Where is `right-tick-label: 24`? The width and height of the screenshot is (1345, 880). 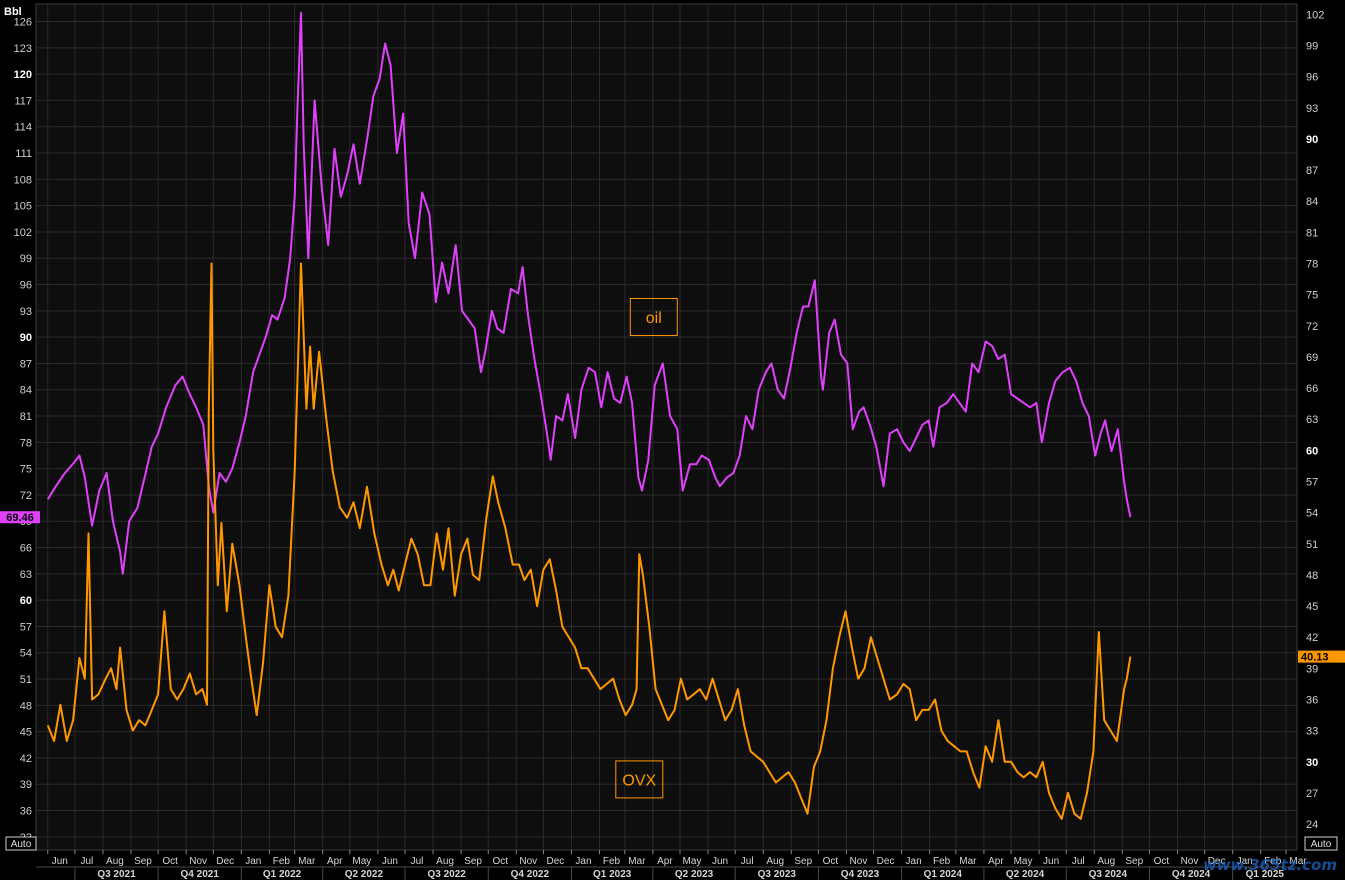 right-tick-label: 24 is located at coordinates (1312, 825).